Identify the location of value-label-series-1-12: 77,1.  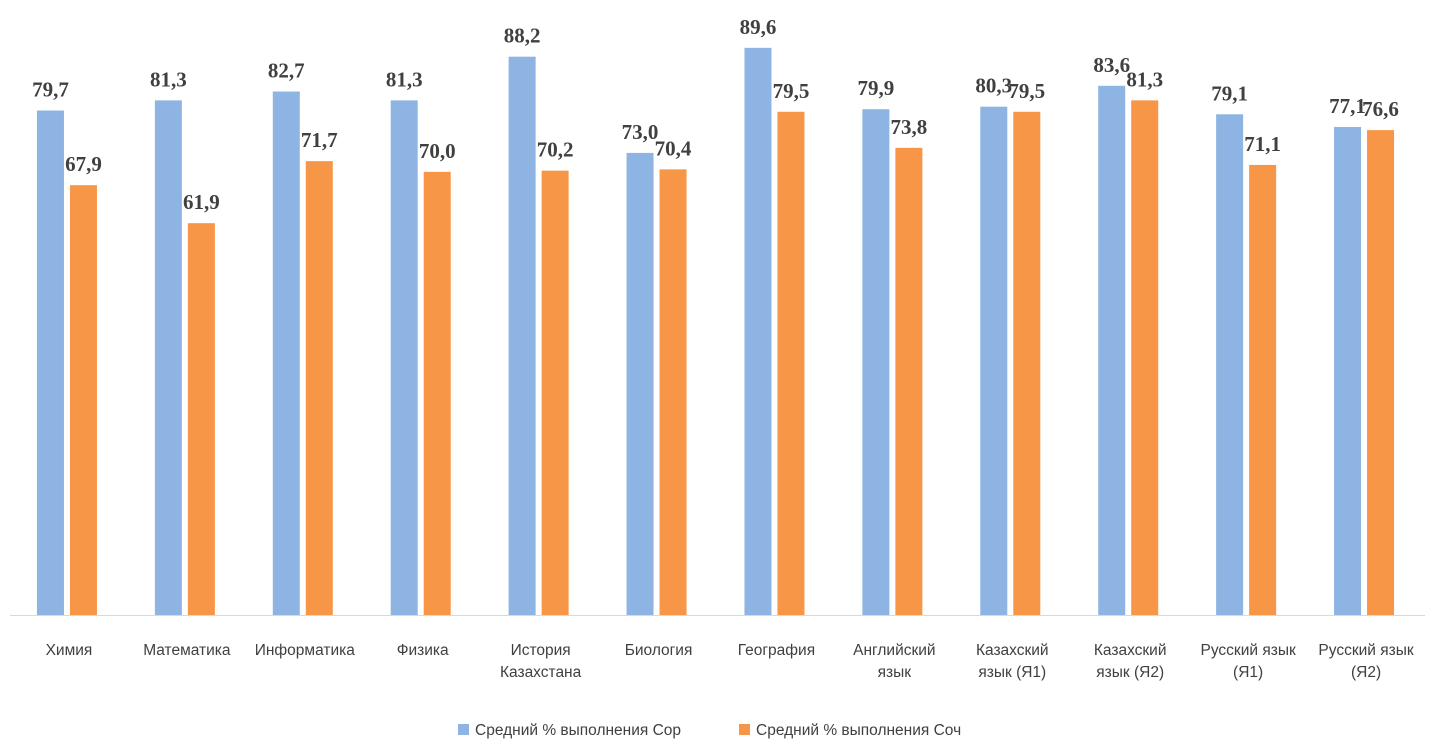
(1347, 106).